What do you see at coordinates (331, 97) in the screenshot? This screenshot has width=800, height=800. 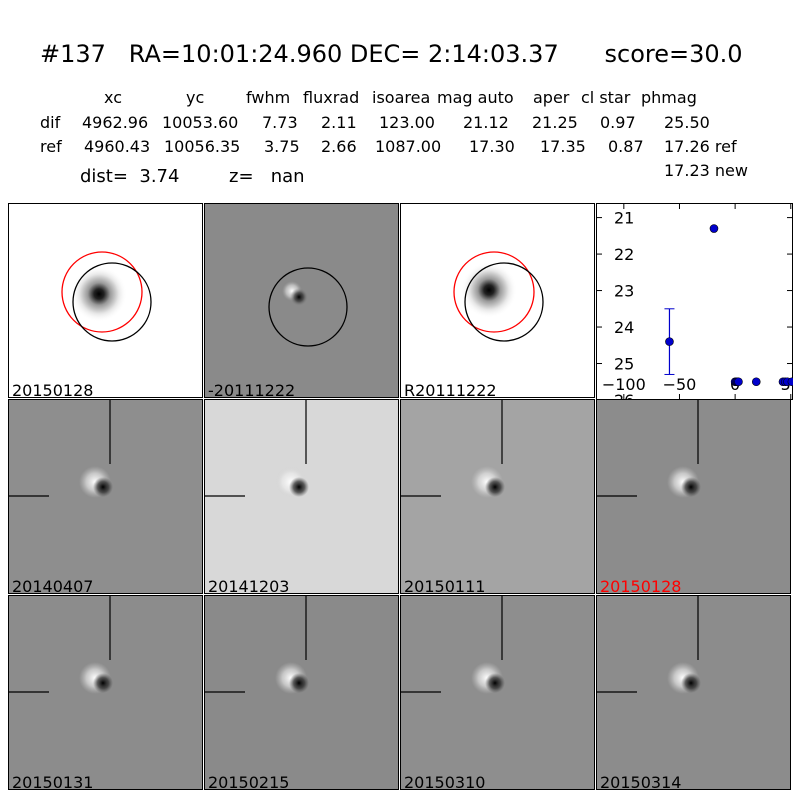 I see `col-fluxrad: fluxrad` at bounding box center [331, 97].